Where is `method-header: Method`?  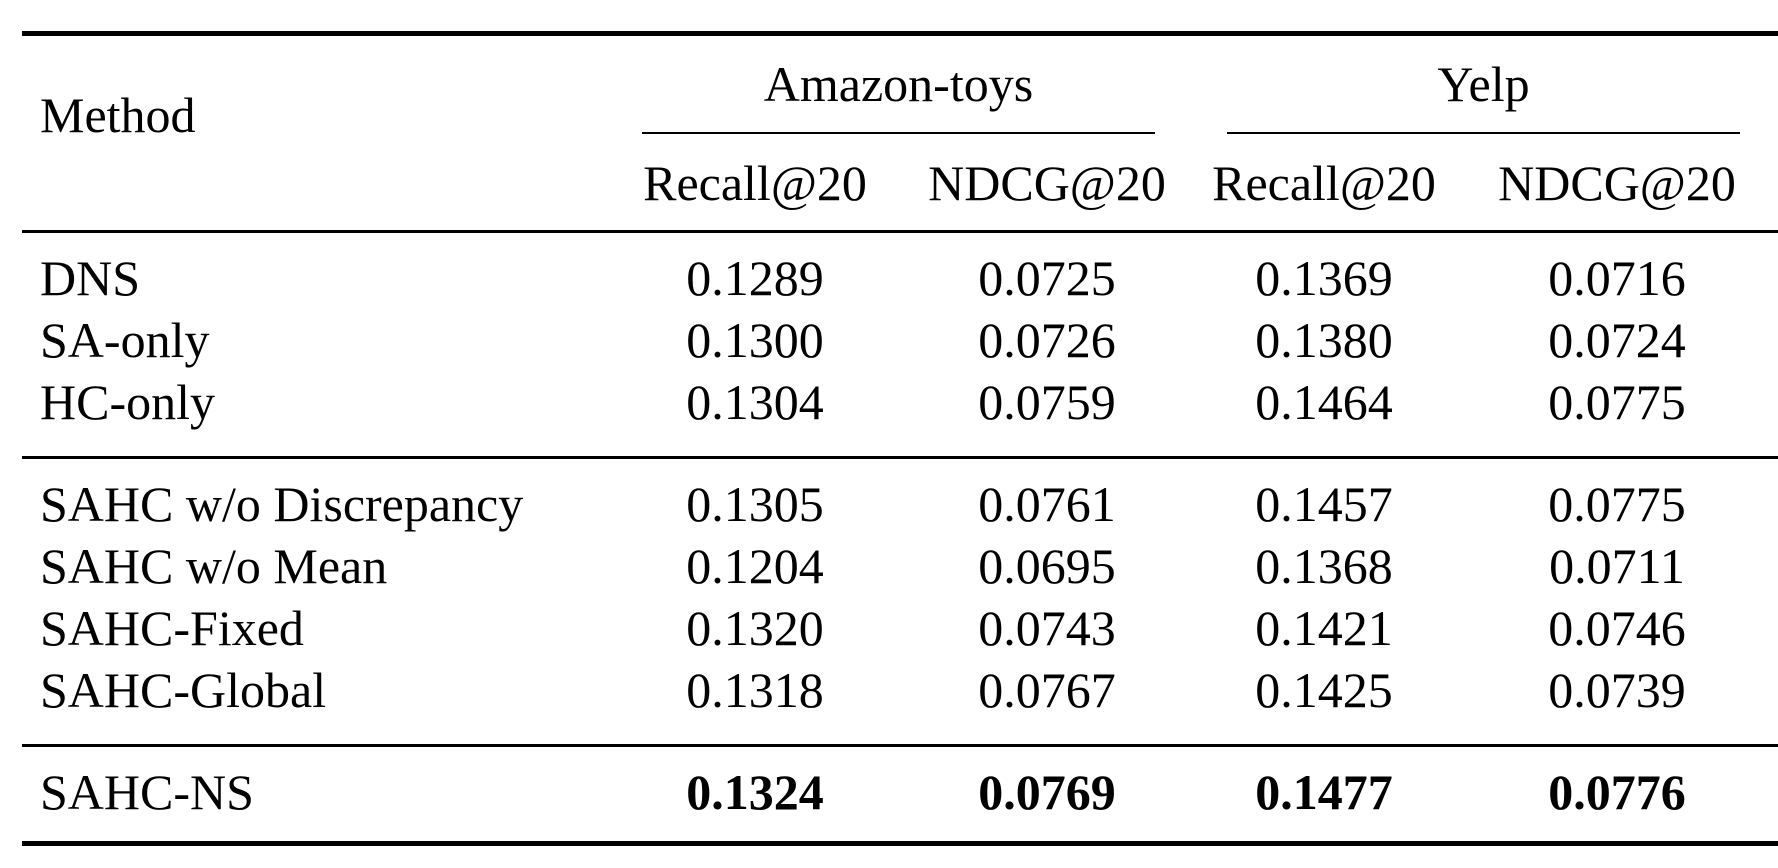 method-header: Method is located at coordinates (118, 115).